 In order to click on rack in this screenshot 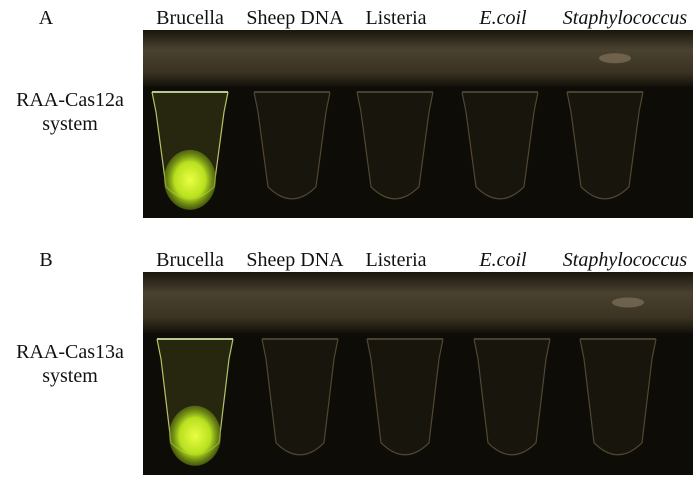, I will do `click(418, 302)`.